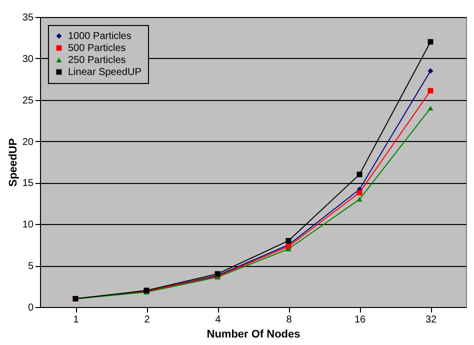 The image size is (474, 345). Describe the element at coordinates (253, 334) in the screenshot. I see `x-axis-title: Number Of Nodes` at that location.